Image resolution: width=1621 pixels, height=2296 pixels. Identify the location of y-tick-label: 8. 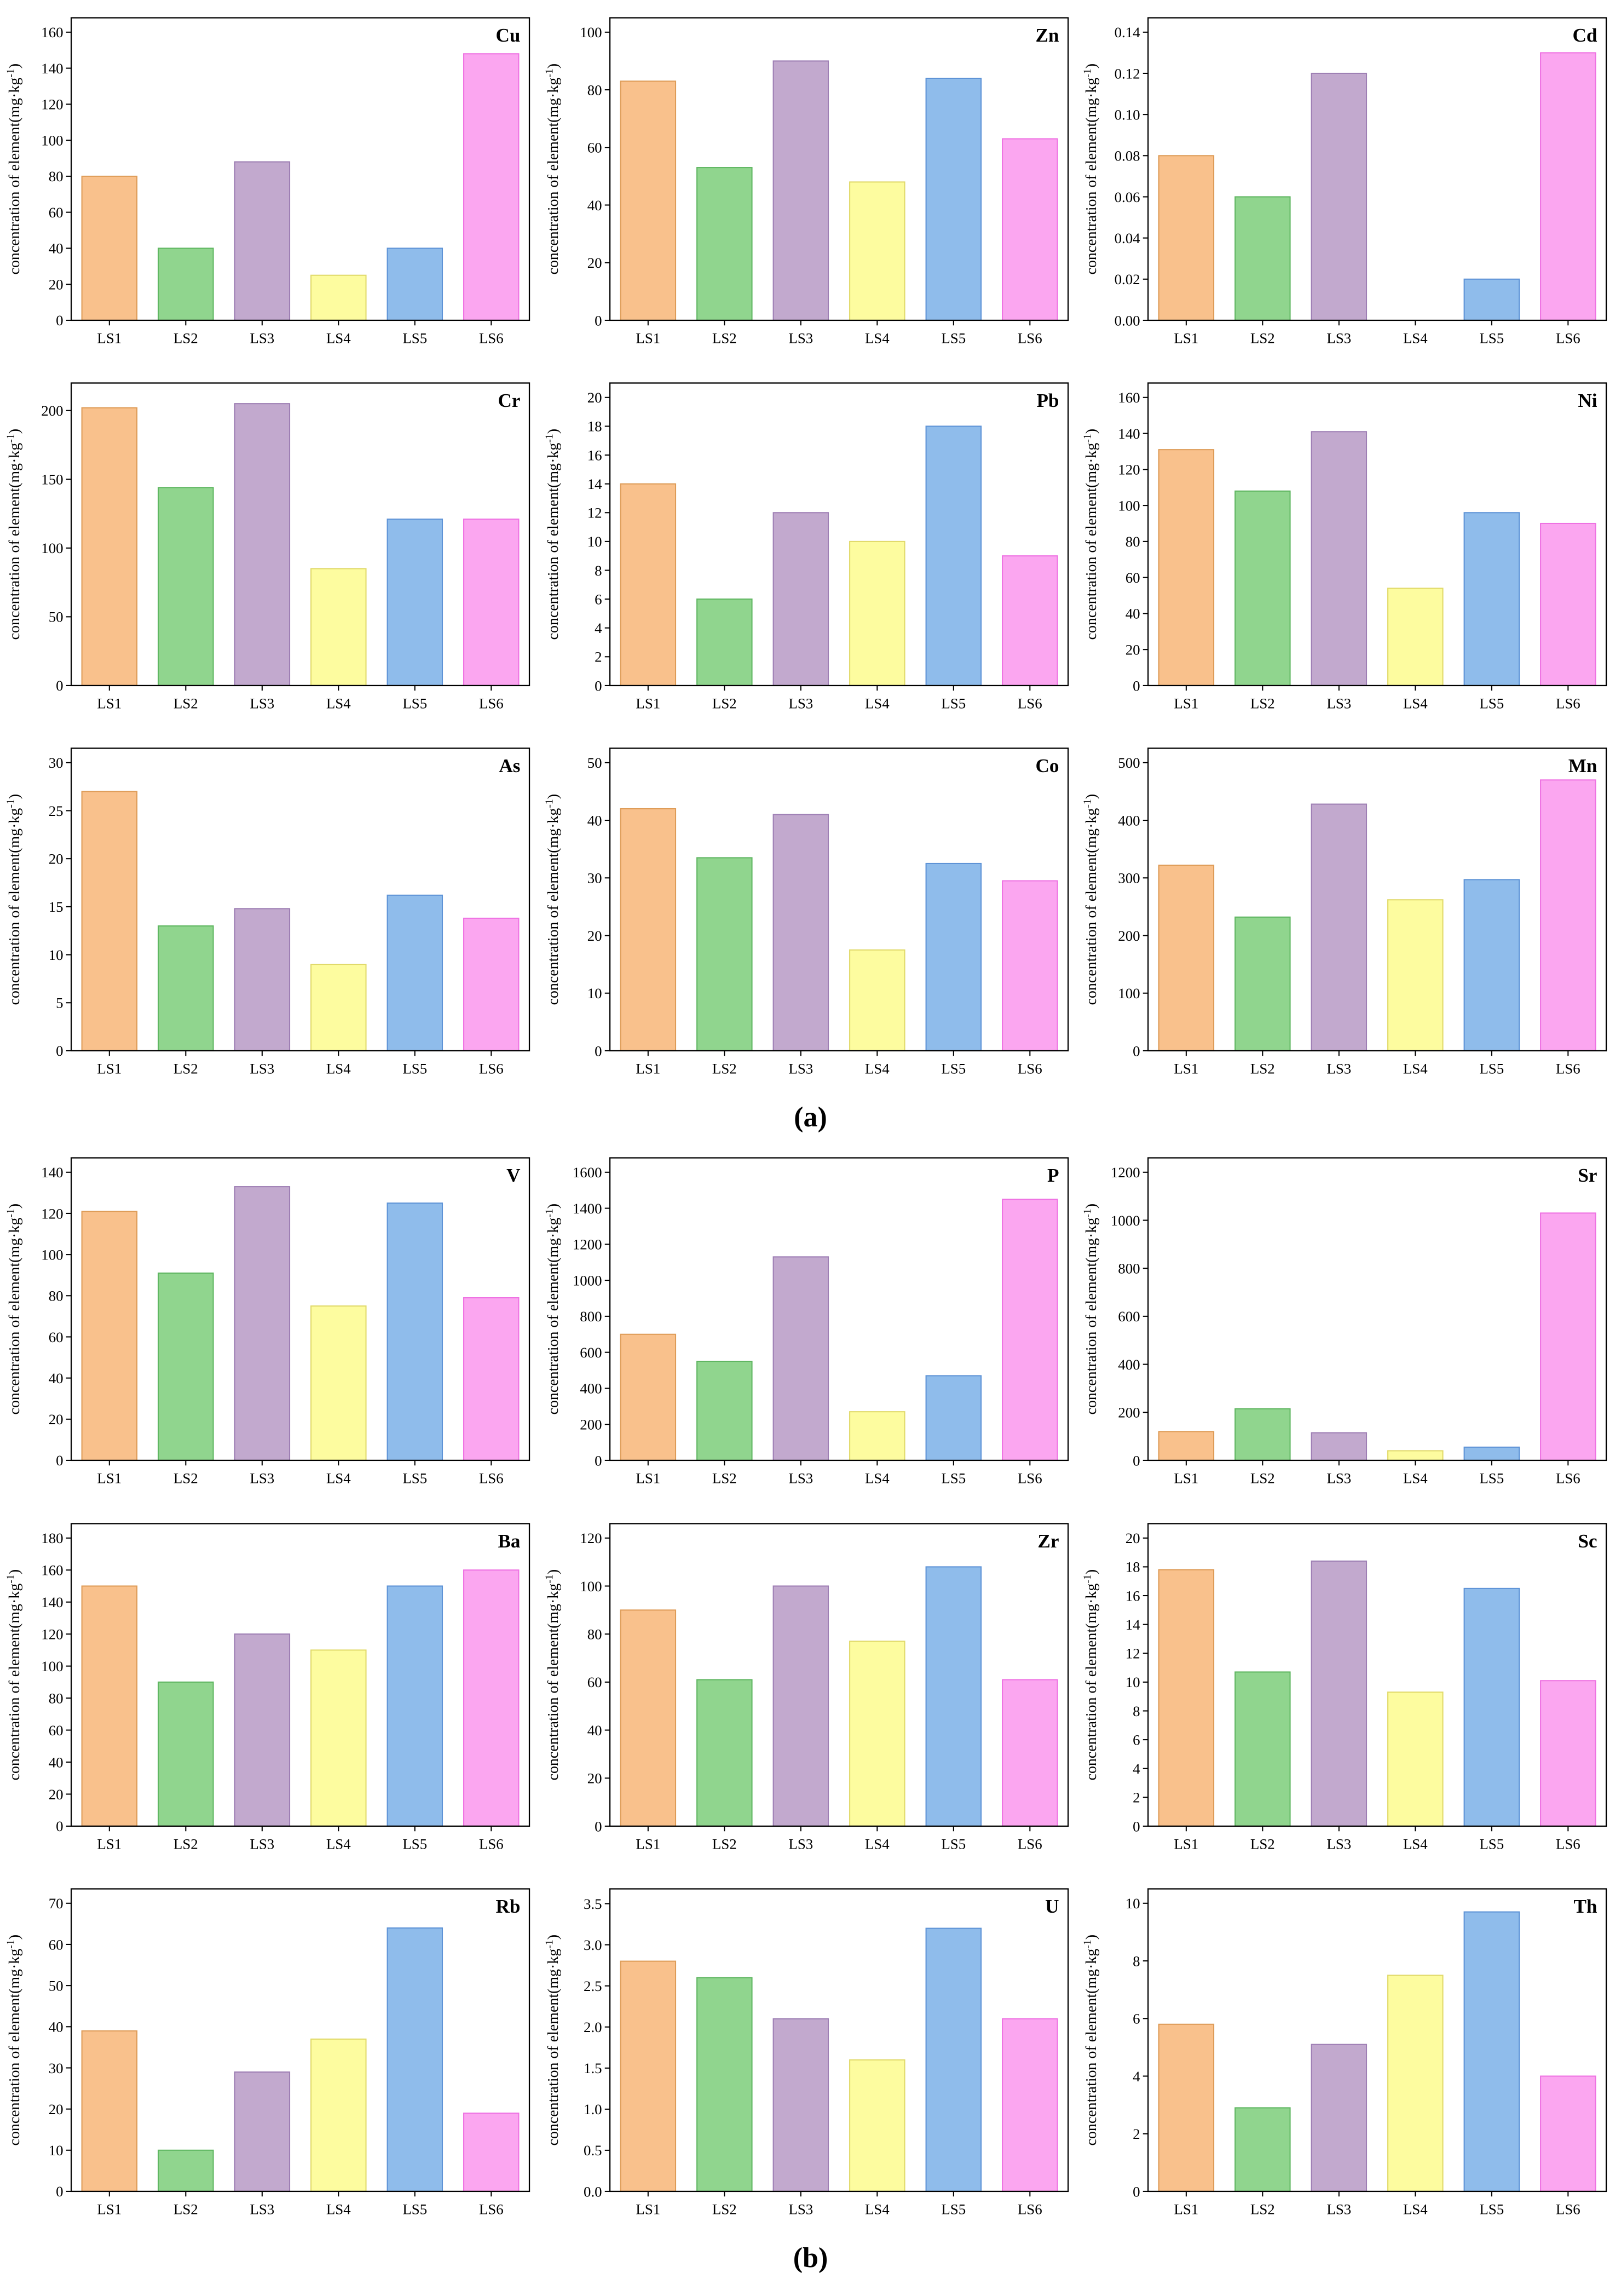
(598, 571).